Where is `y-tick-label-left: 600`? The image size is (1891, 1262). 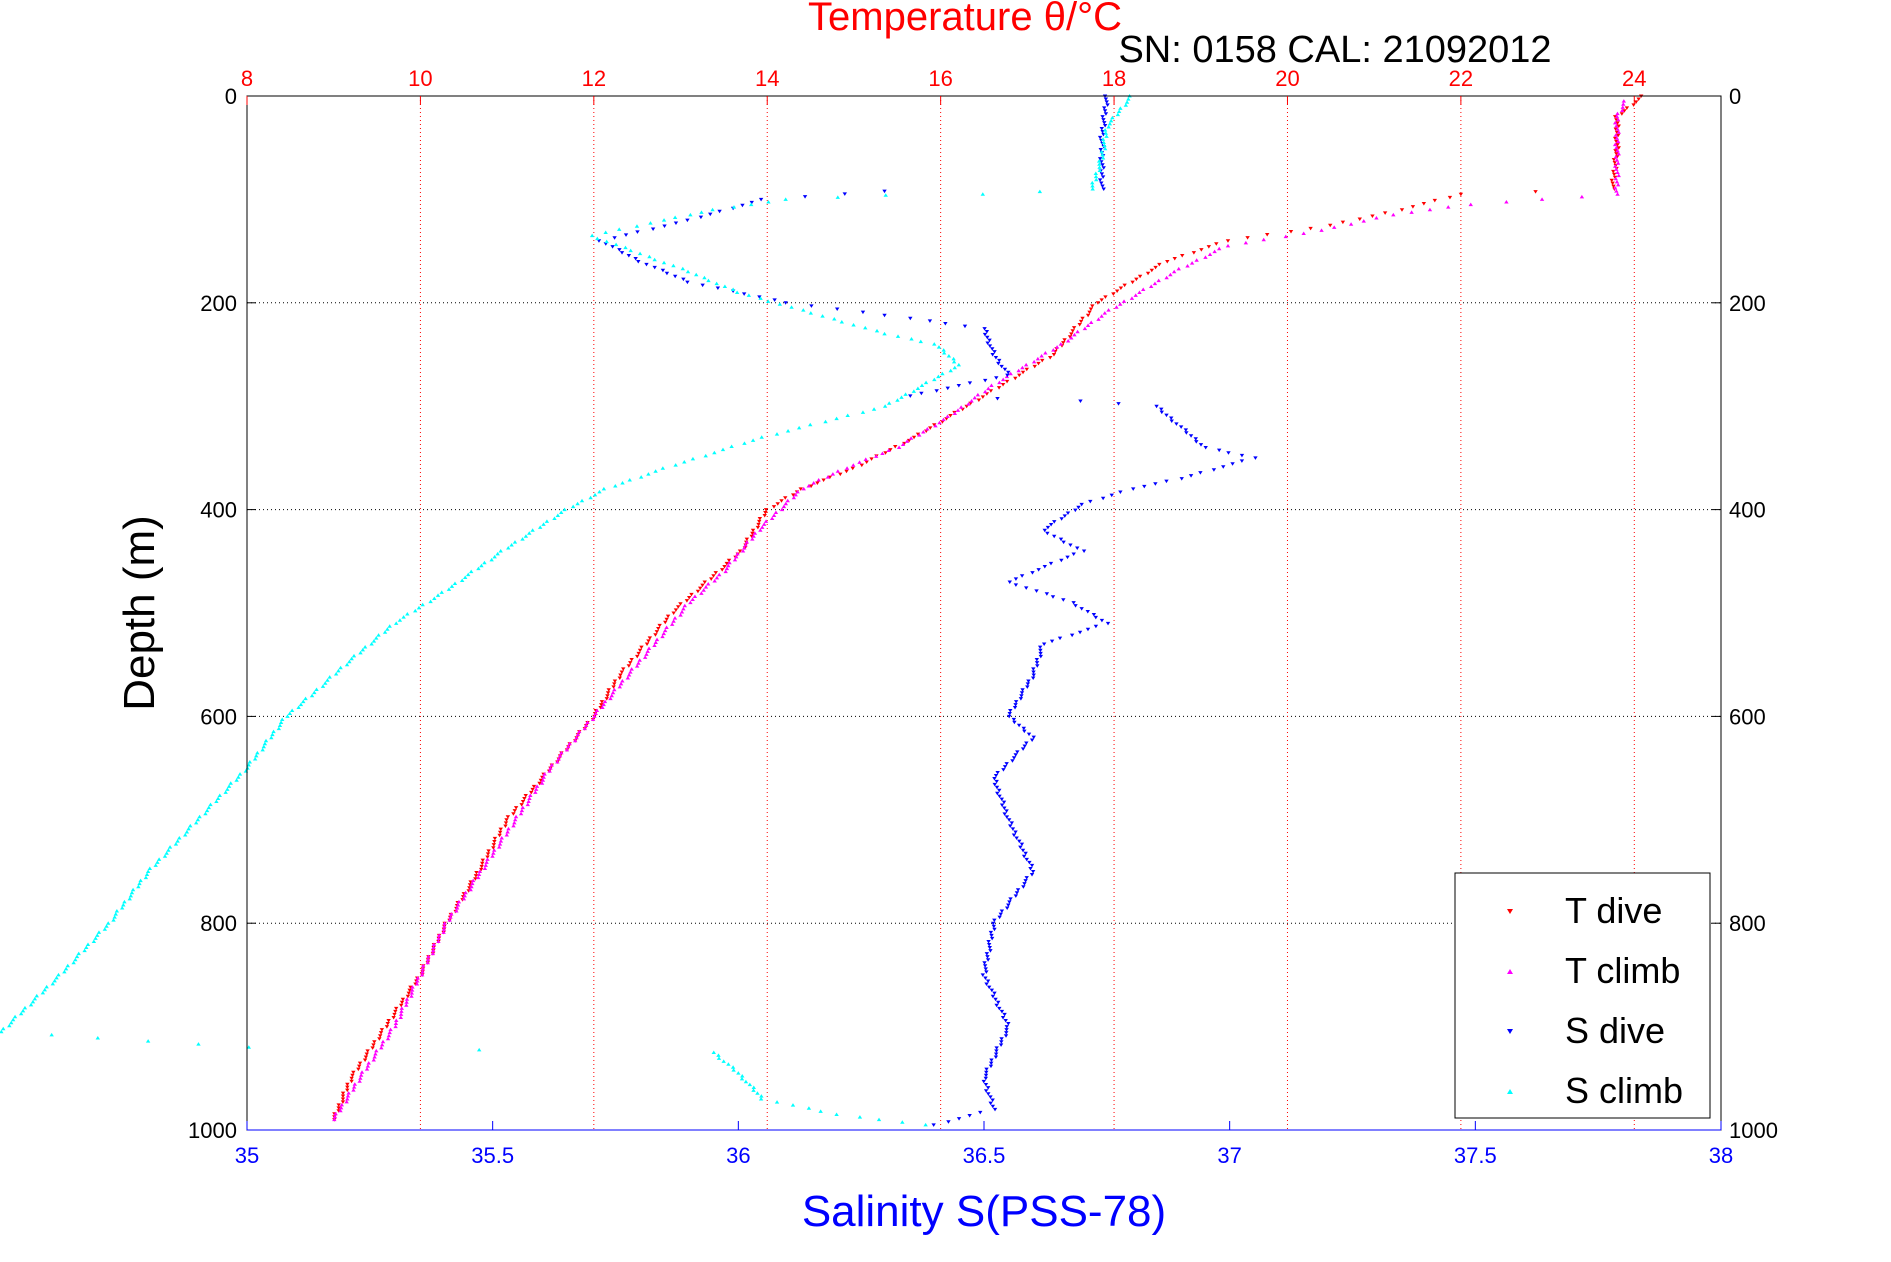 y-tick-label-left: 600 is located at coordinates (218, 716).